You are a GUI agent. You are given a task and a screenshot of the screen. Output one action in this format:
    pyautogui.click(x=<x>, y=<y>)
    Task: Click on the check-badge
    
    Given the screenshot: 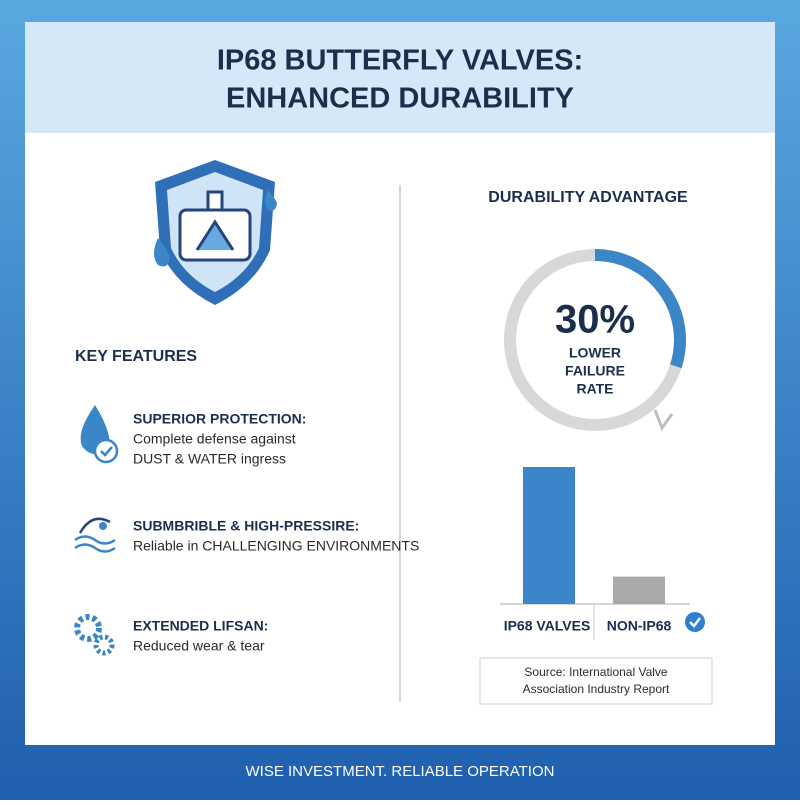 What is the action you would take?
    pyautogui.click(x=695, y=622)
    